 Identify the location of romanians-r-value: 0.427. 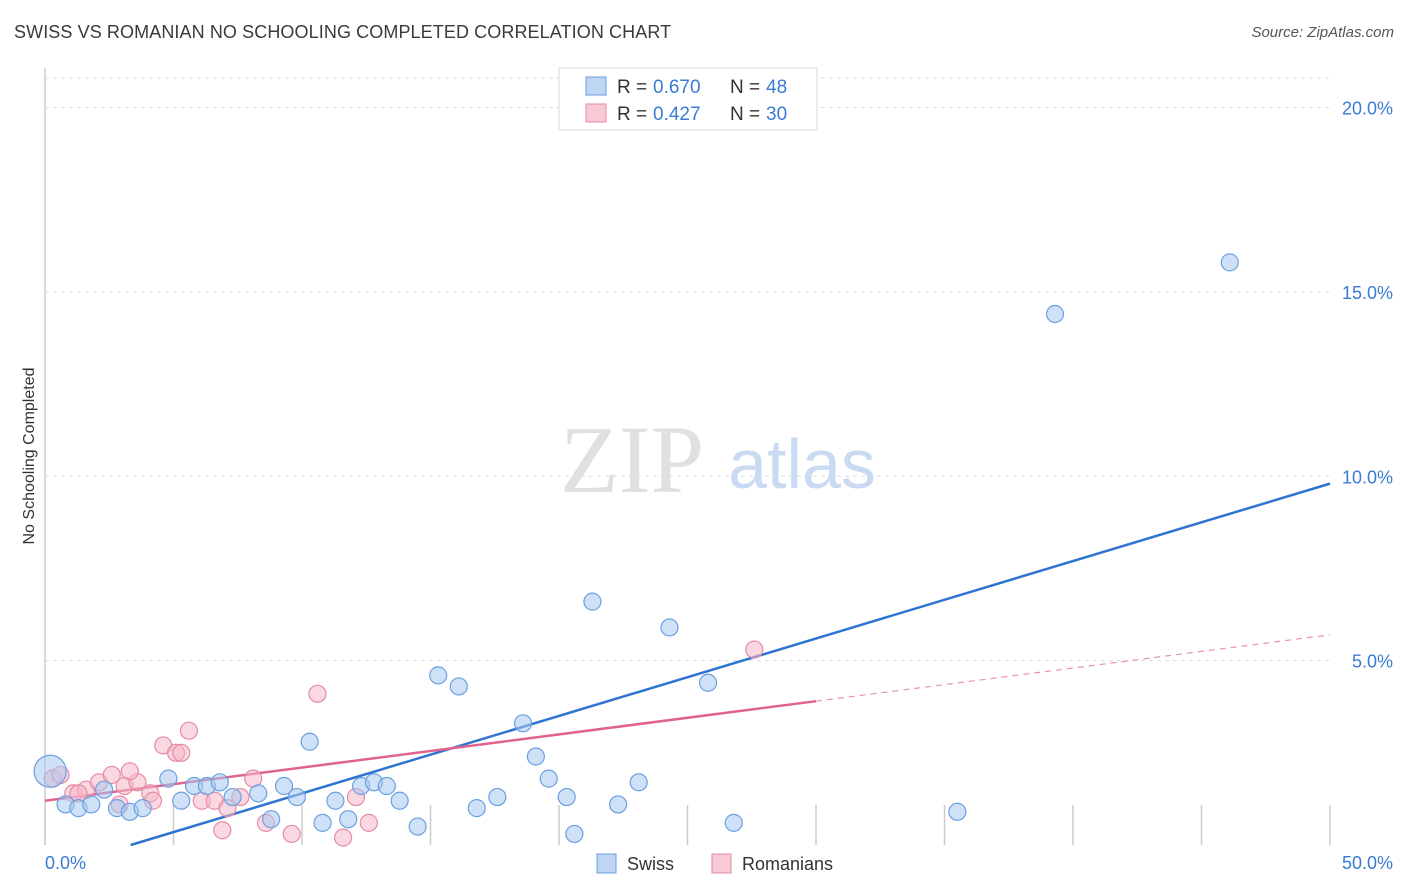
(677, 114).